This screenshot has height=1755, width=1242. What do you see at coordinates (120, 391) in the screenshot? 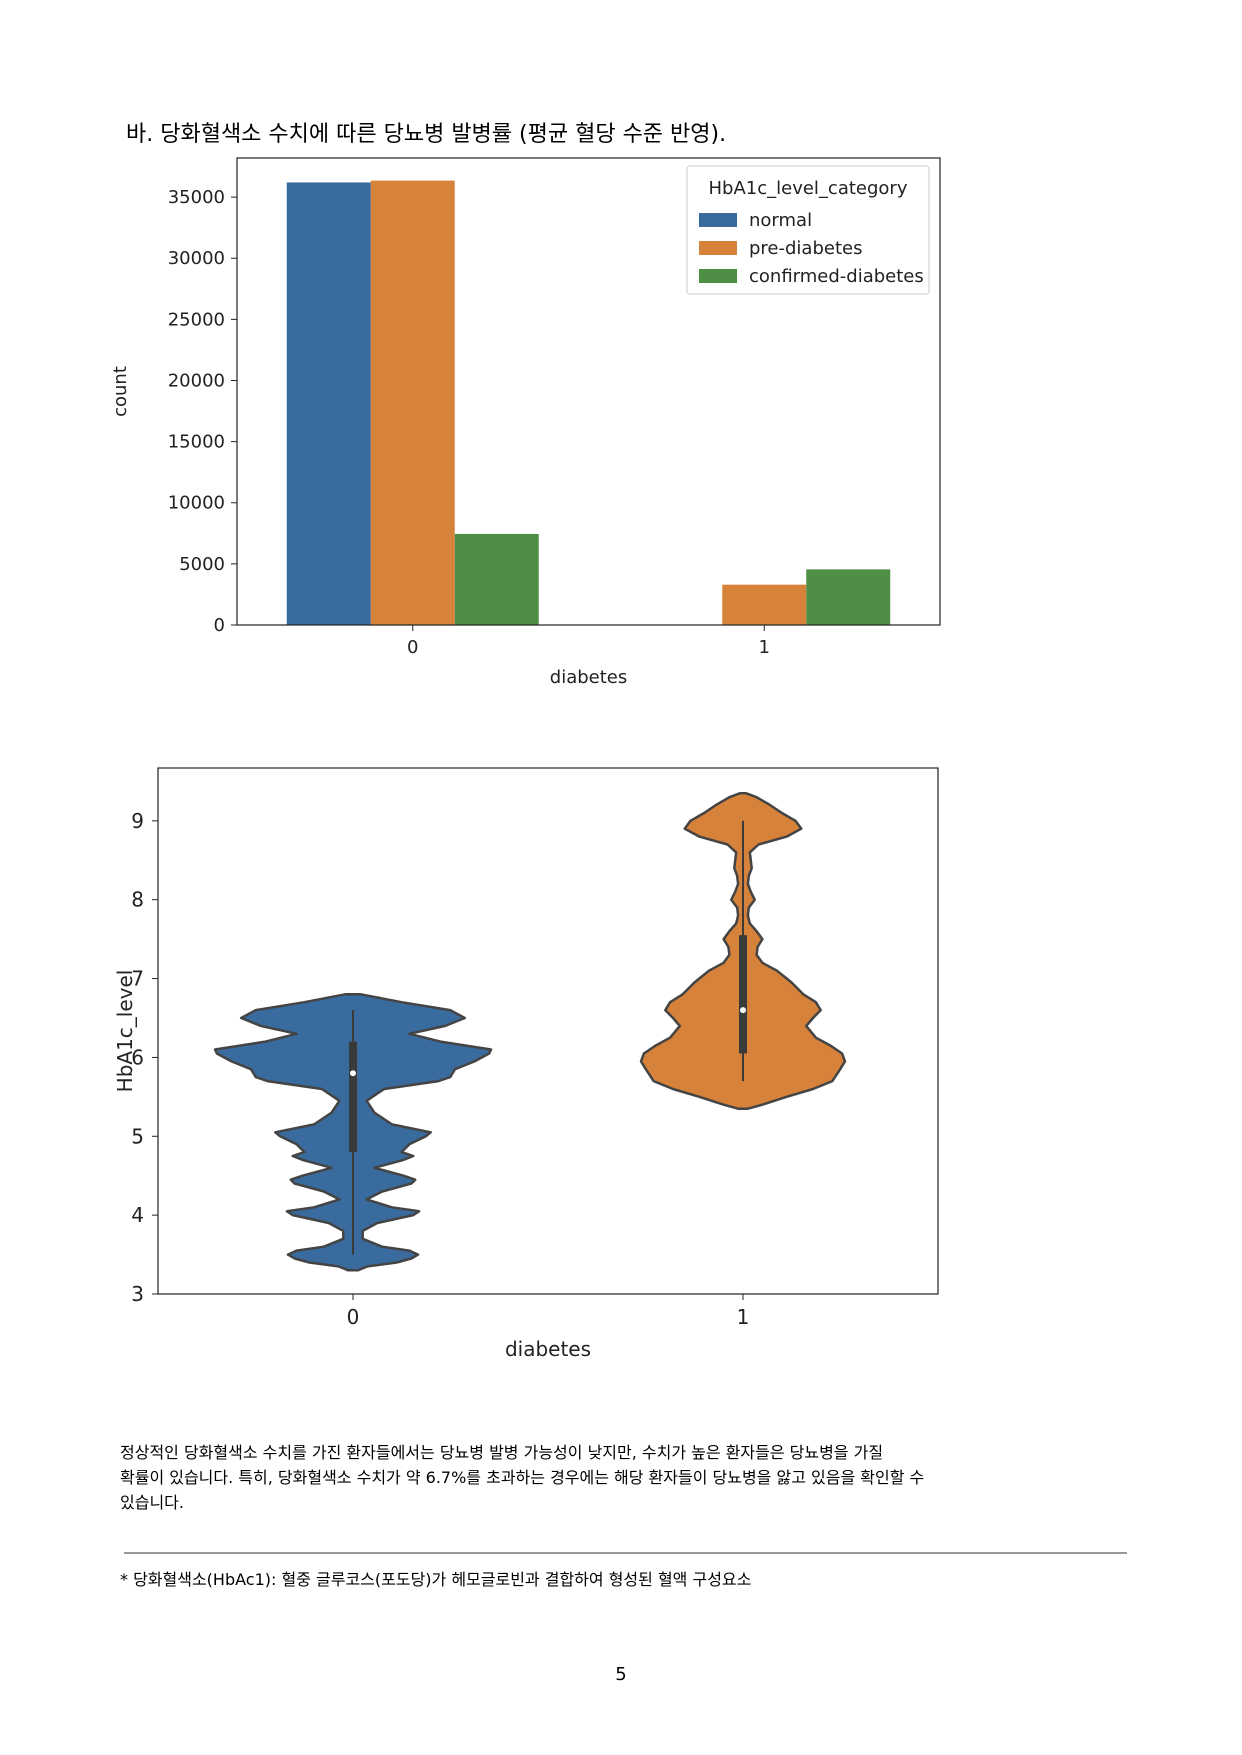
I see `y-axis-label: count` at bounding box center [120, 391].